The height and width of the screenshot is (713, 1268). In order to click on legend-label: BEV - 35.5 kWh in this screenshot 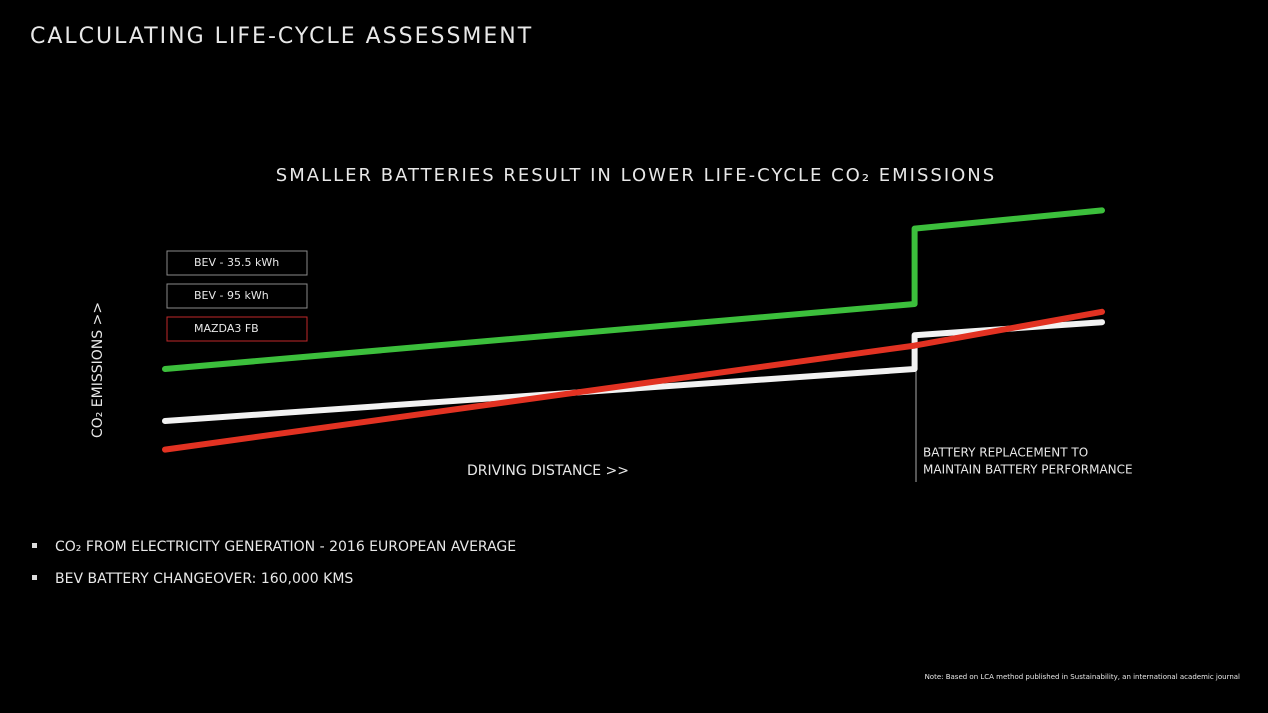, I will do `click(236, 262)`.